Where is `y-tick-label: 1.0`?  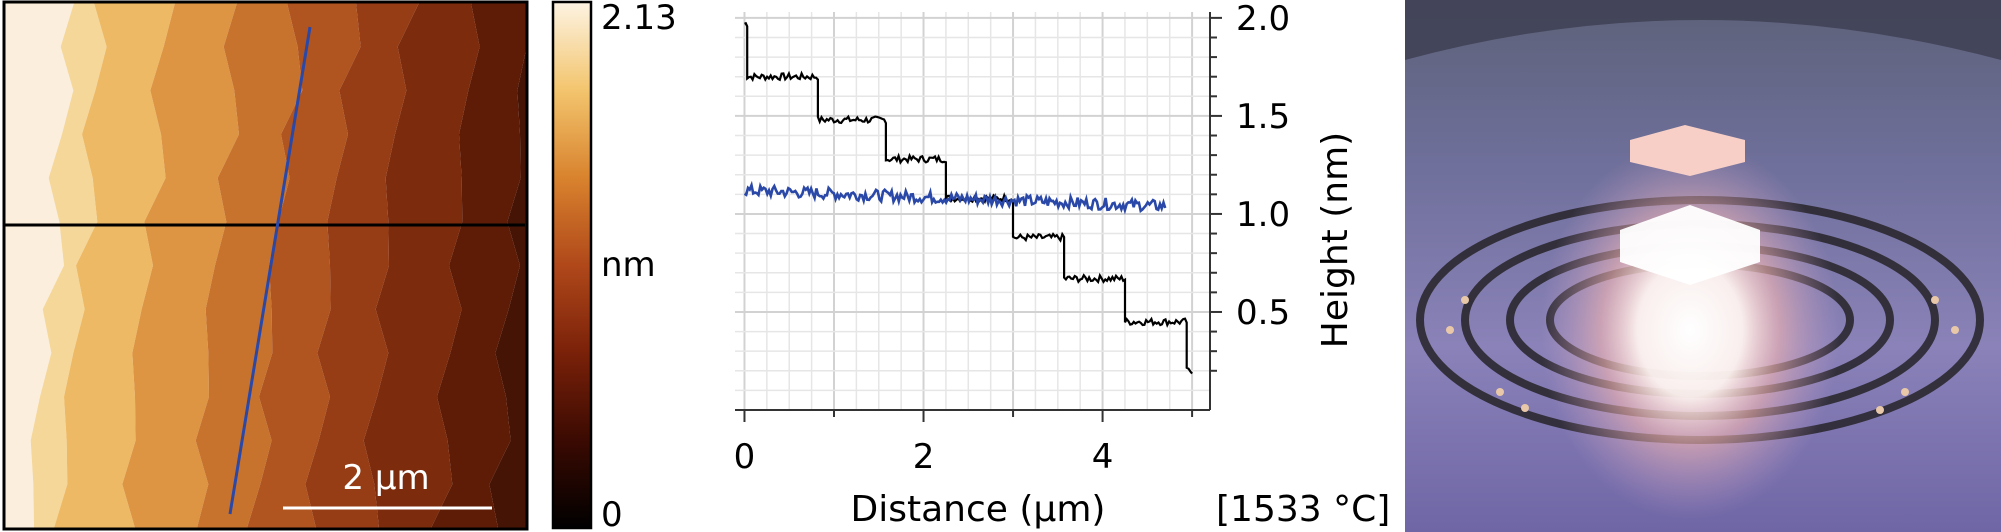
y-tick-label: 1.0 is located at coordinates (1263, 215).